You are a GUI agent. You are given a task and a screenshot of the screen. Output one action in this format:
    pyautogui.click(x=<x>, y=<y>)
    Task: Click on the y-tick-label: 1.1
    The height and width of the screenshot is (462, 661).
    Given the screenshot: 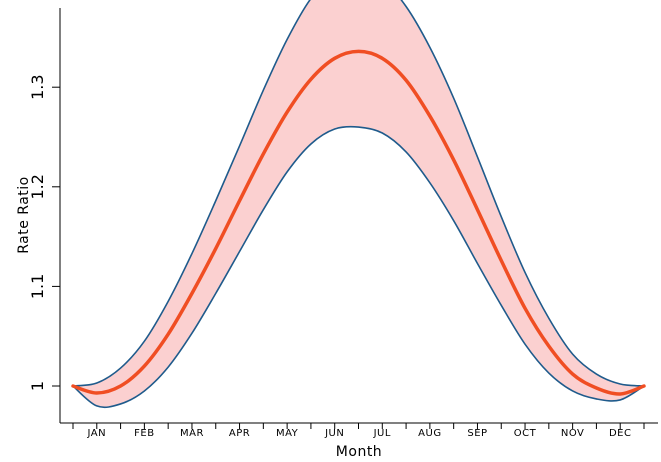 What is the action you would take?
    pyautogui.click(x=37, y=286)
    